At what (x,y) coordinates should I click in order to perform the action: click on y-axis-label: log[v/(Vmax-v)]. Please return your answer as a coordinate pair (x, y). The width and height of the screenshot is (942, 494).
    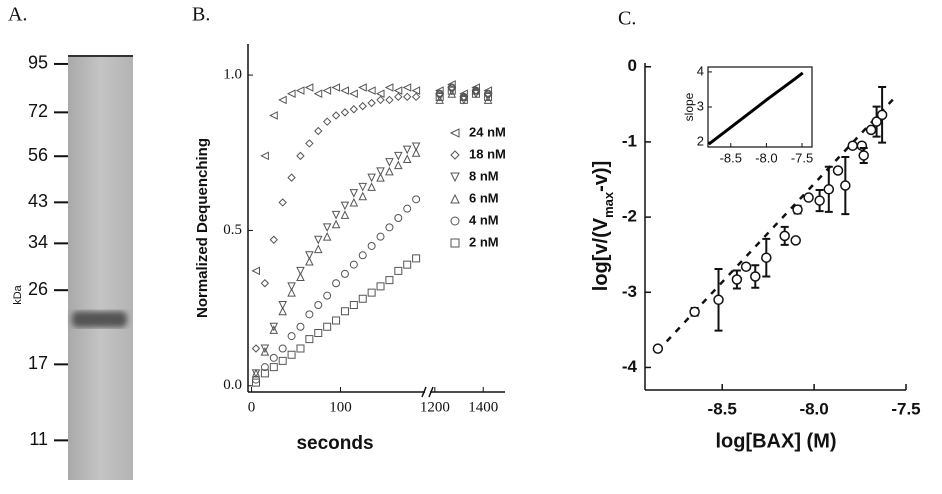
    Looking at the image, I should click on (603, 226).